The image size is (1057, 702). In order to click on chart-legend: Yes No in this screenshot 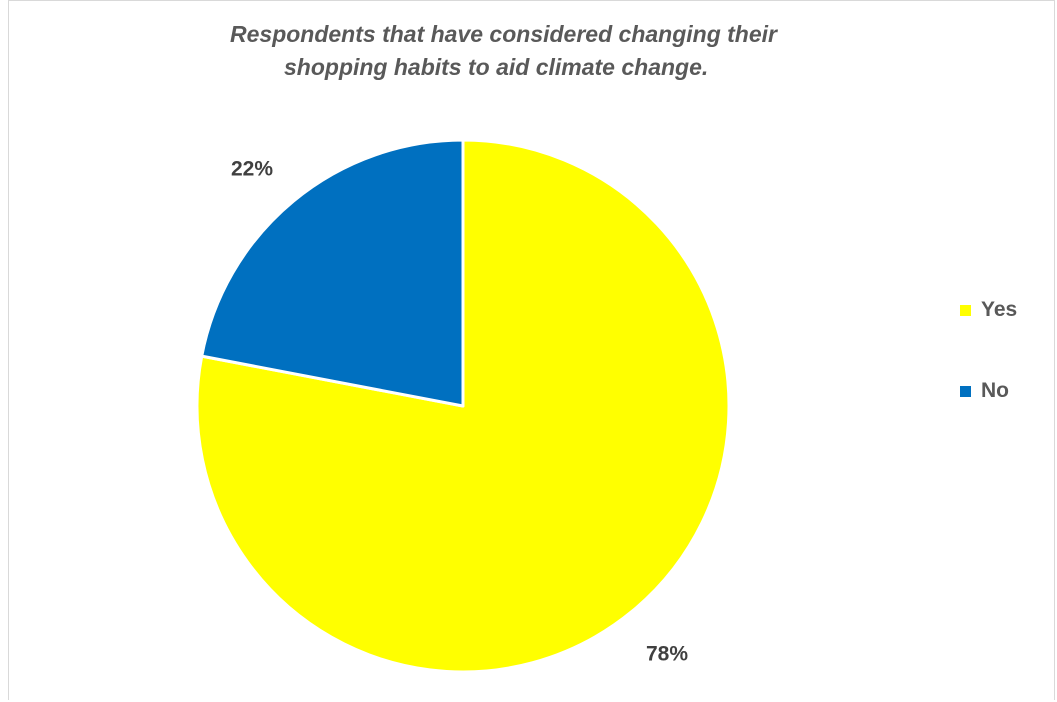, I will do `click(988, 376)`.